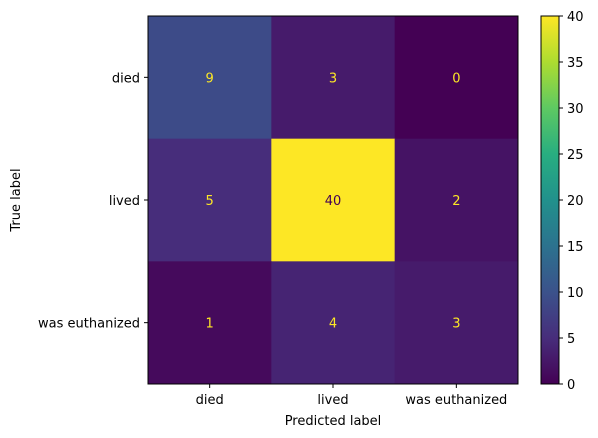 The image size is (598, 438). I want to click on colorbar-tick-label: 20, so click(575, 201).